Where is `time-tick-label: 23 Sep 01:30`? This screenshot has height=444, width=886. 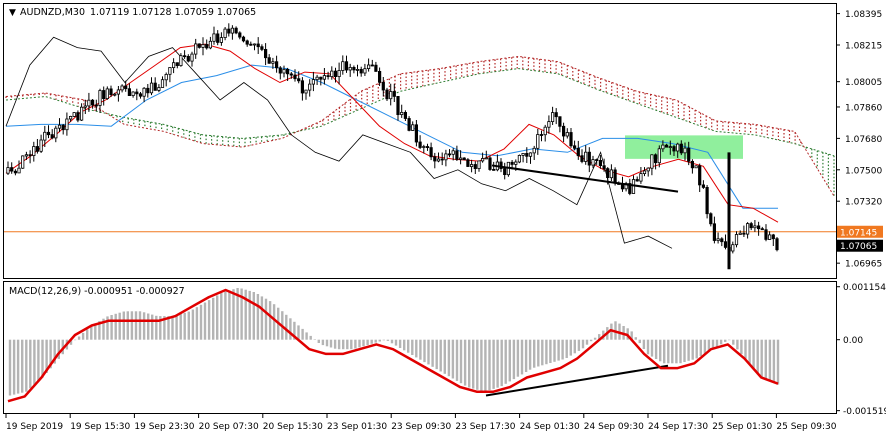
time-tick-label: 23 Sep 01:30 is located at coordinates (357, 427).